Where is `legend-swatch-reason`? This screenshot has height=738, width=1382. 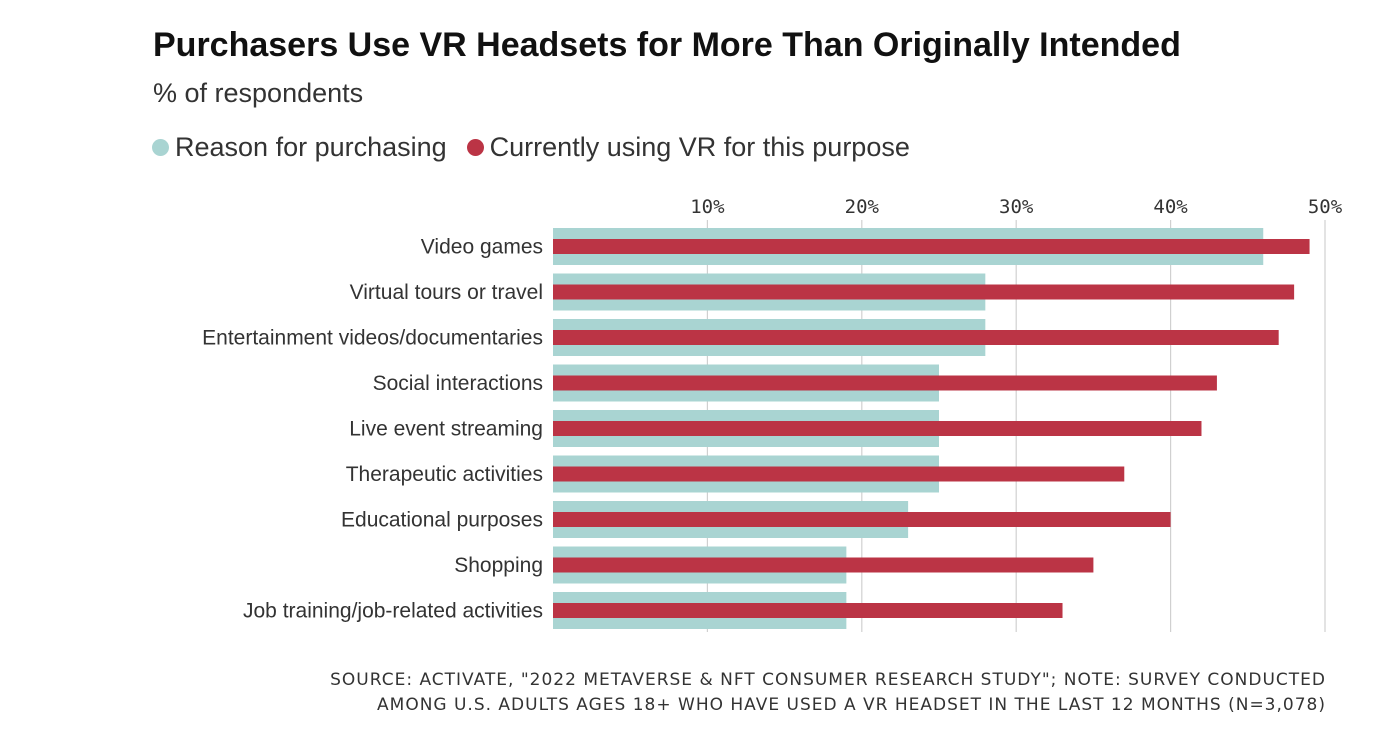 legend-swatch-reason is located at coordinates (160, 147).